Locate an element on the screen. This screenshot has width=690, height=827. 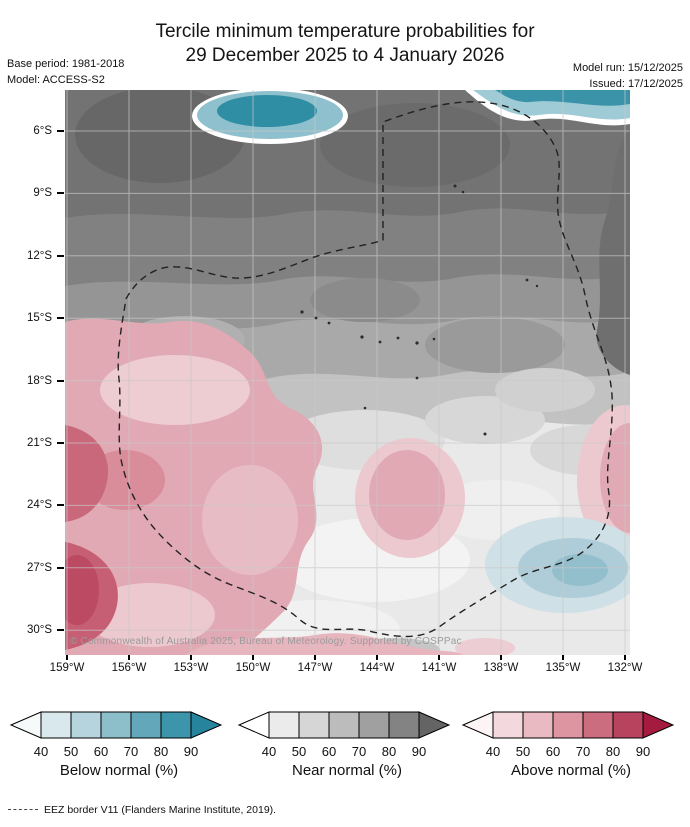
lat-axis: 6°S 9°S 12°S 15°S 18°S 21°S 24°S 27°S 30°S is located at coordinates (32, 372).